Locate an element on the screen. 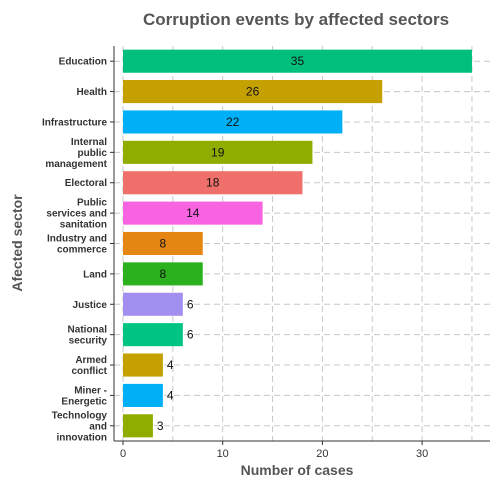 This screenshot has height=500, width=500. category-label: National security is located at coordinates (88, 336).